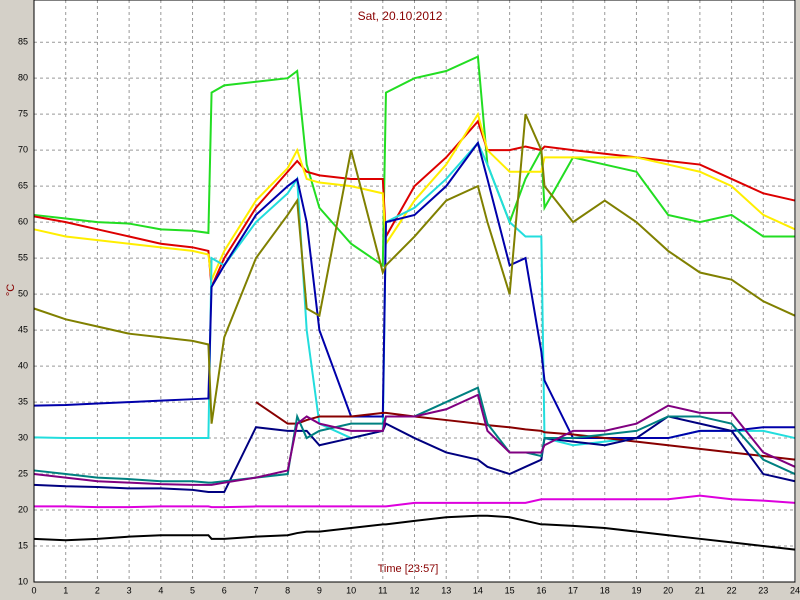  Describe the element at coordinates (33, 590) in the screenshot. I see `x-tick-label: 0` at that location.